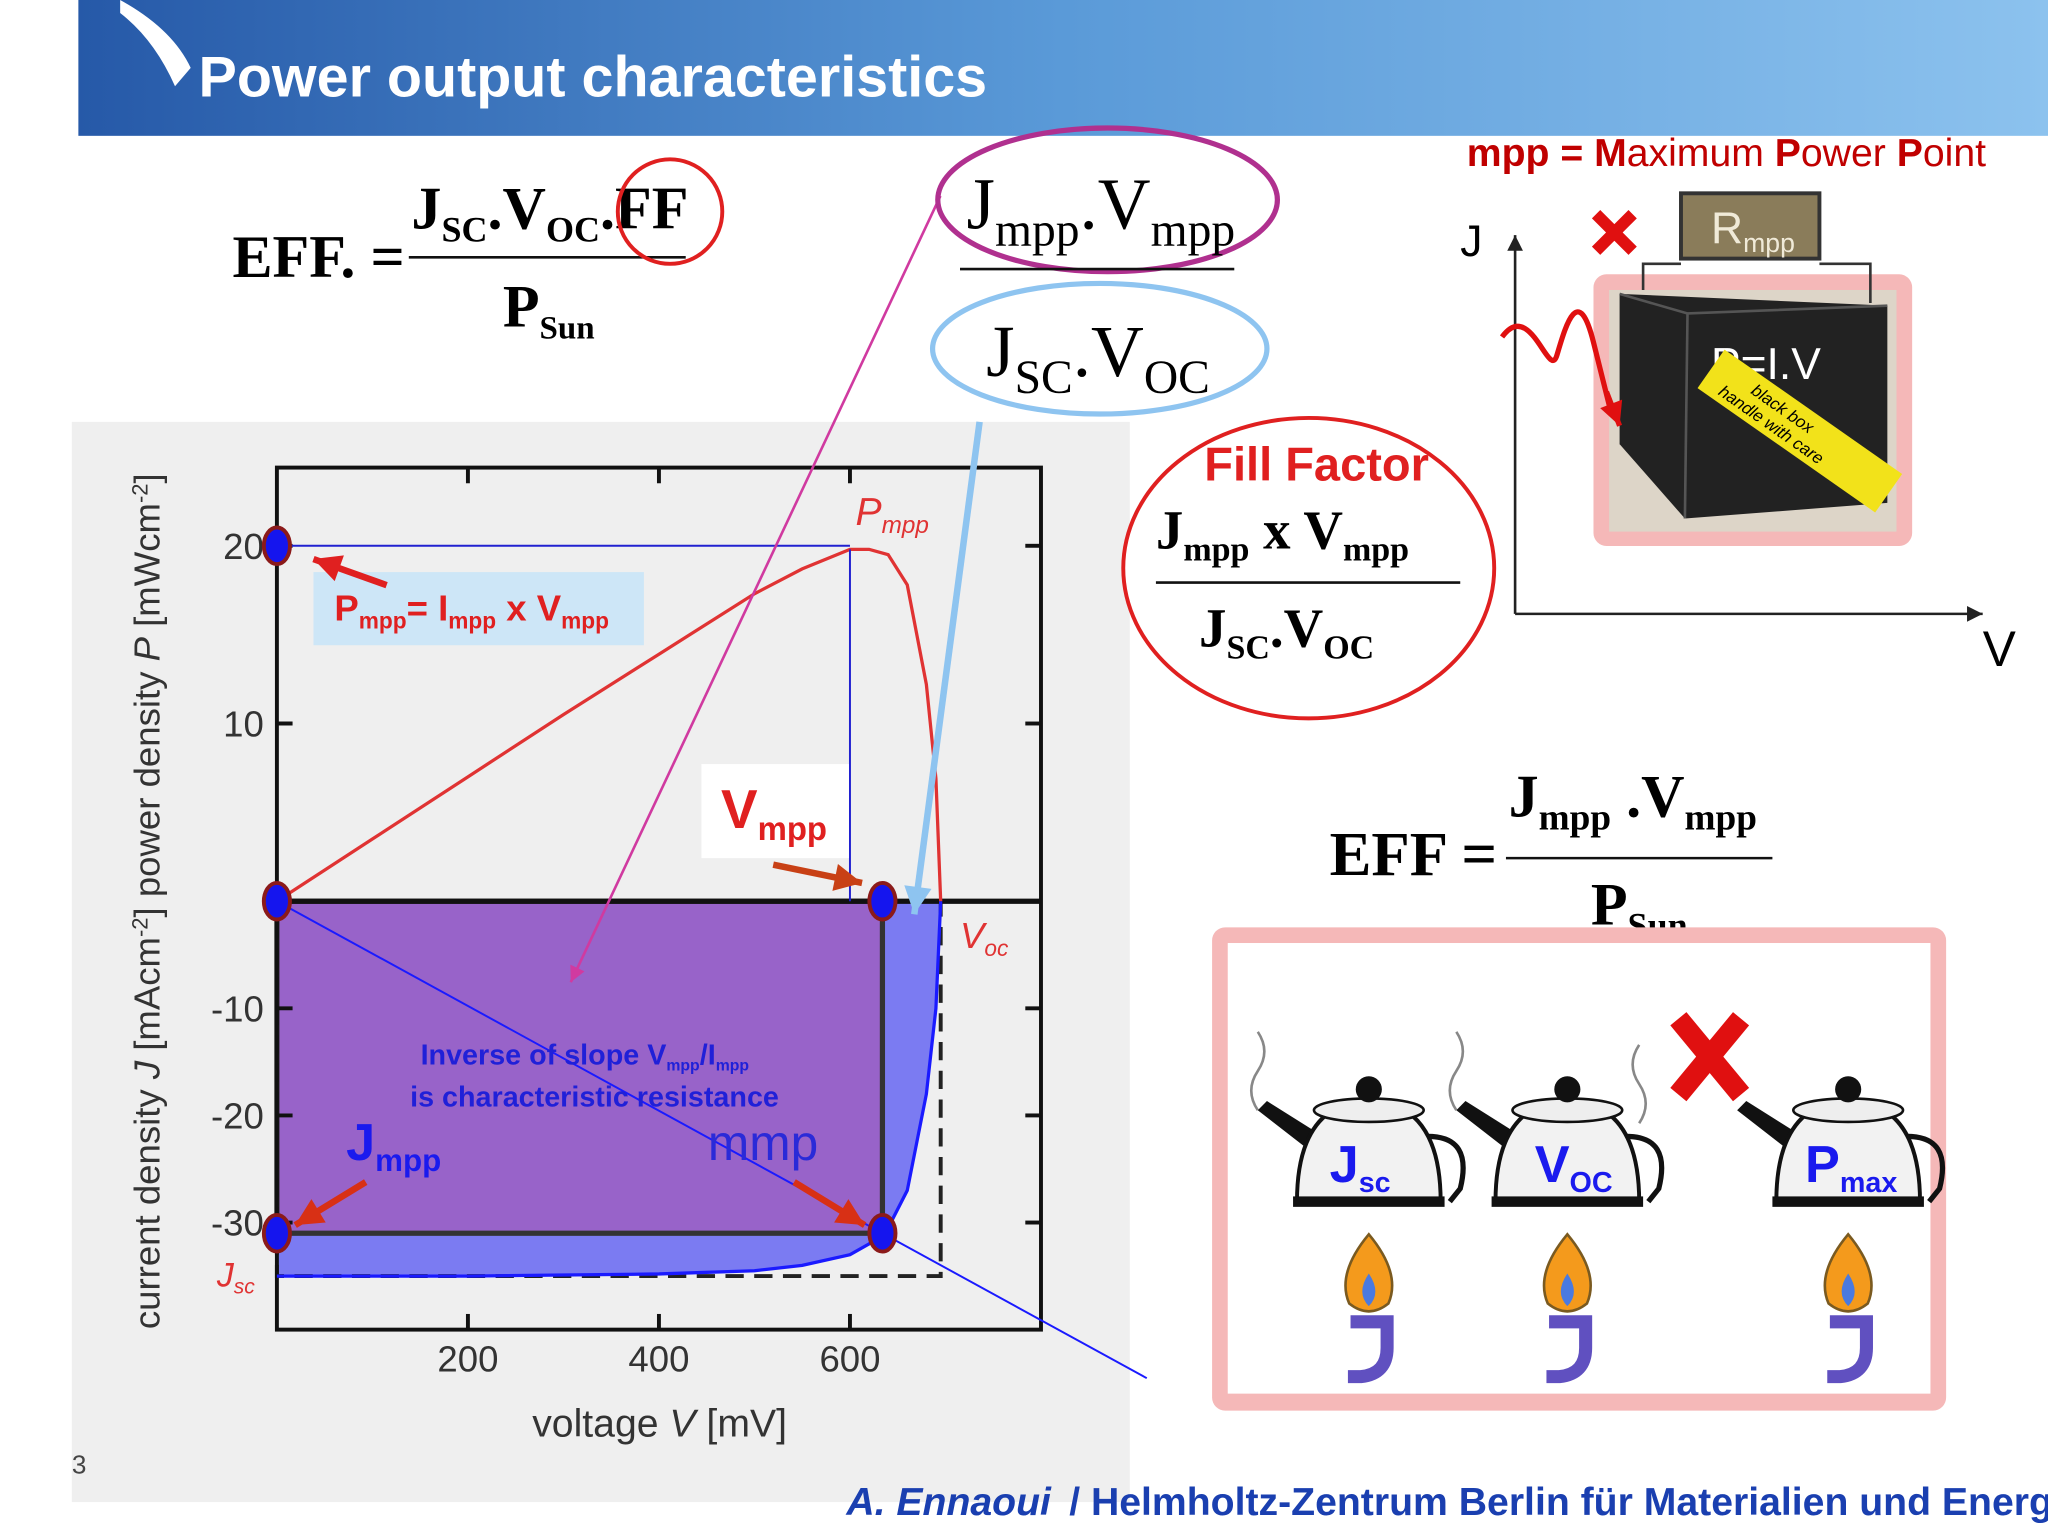 This screenshot has width=2048, height=1536. Describe the element at coordinates (146, 1070) in the screenshot. I see `y-axis-label-part: J` at that location.